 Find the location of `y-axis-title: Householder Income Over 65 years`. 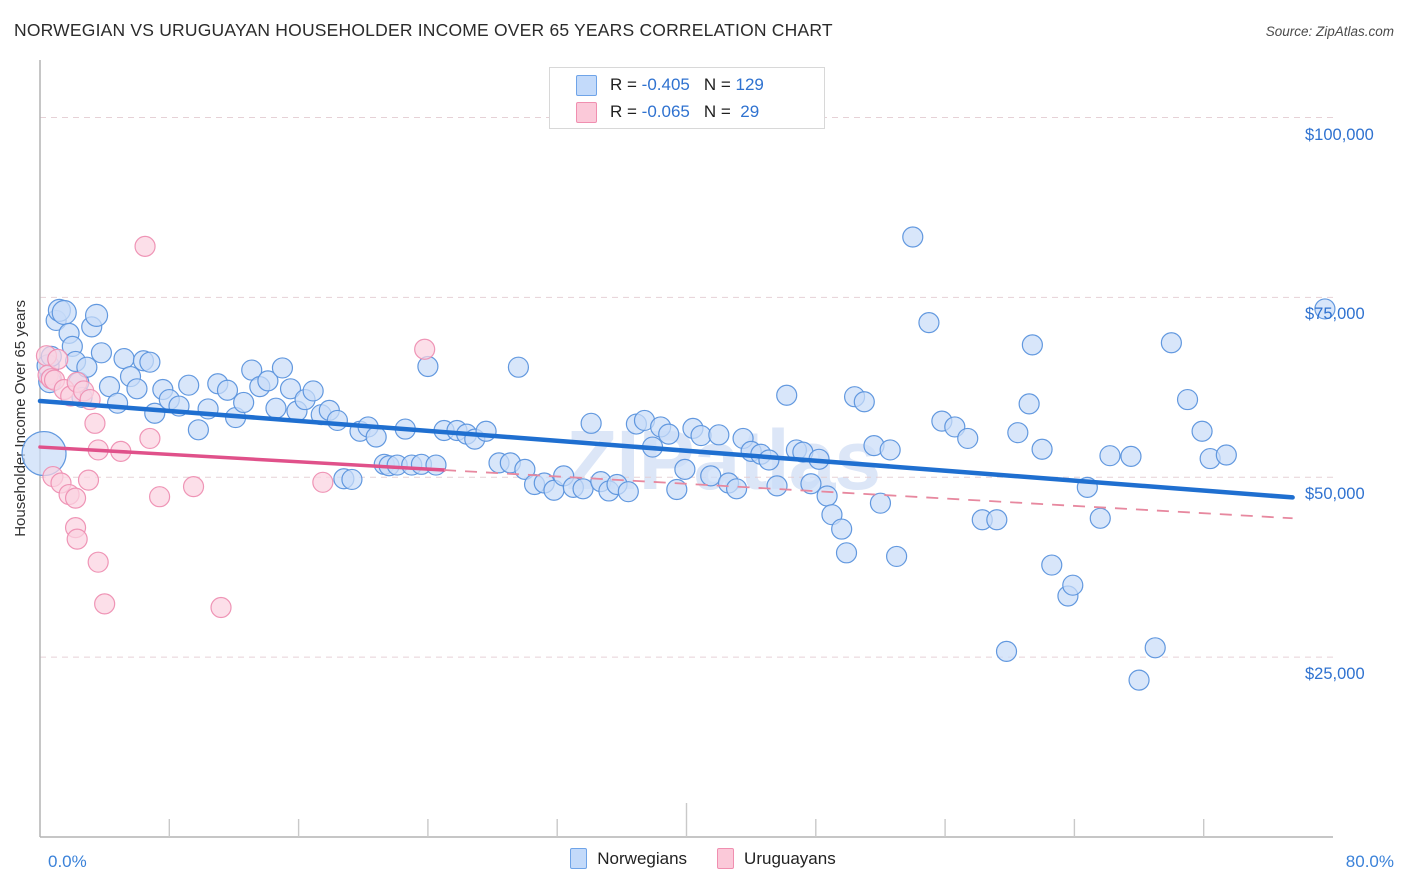

y-axis-title: Householder Income Over 65 years is located at coordinates (20, 418).